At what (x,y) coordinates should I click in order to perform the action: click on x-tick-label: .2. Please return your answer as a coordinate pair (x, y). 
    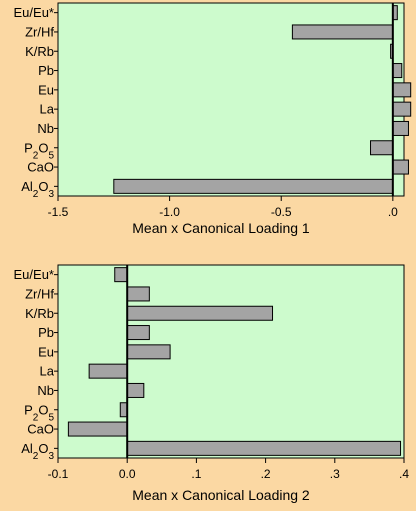
    Looking at the image, I should click on (266, 474).